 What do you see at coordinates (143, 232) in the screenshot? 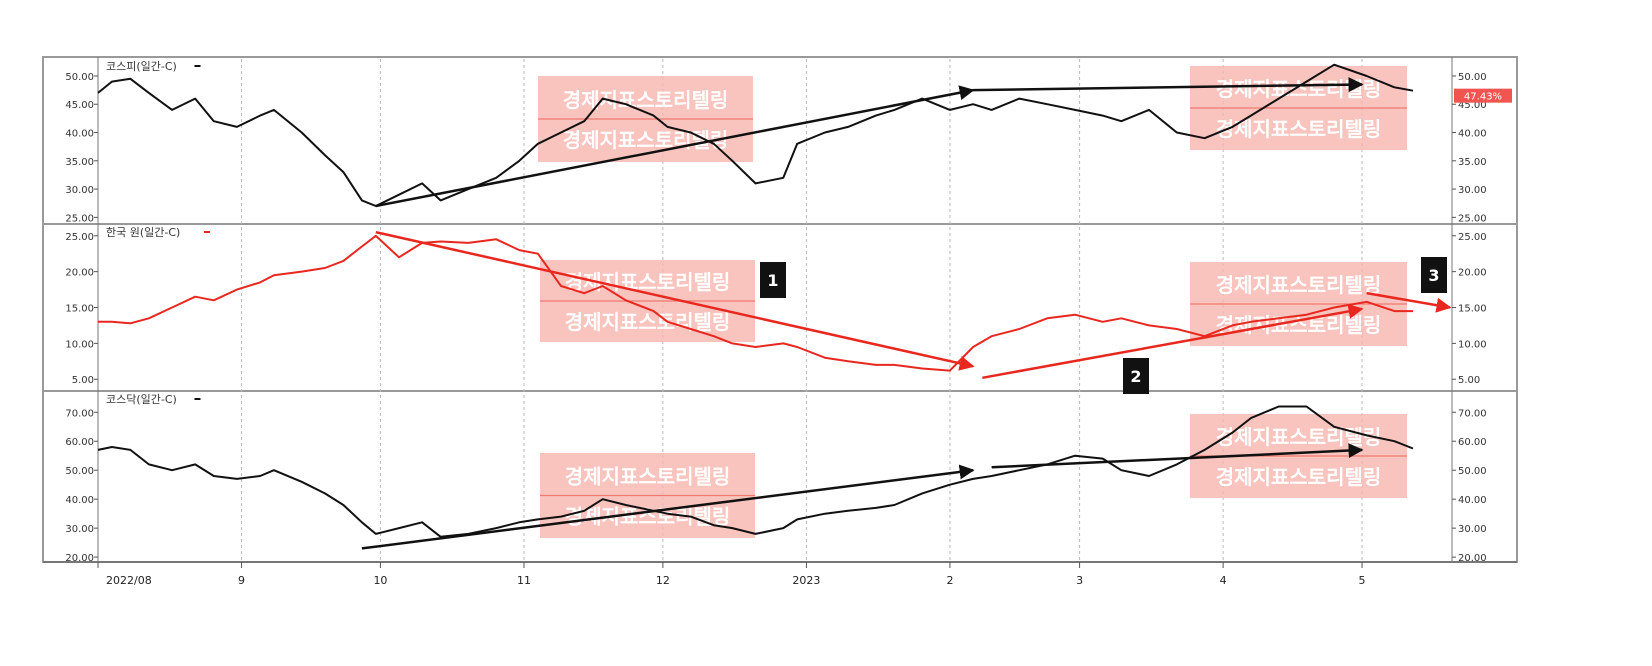
I see `series-label: 한국 원(일간-C)` at bounding box center [143, 232].